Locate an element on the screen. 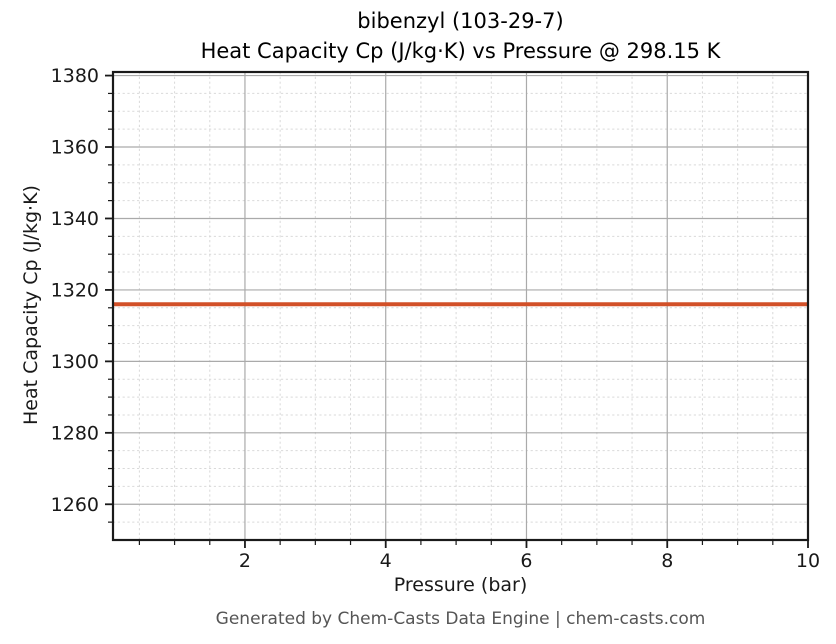  x-tick-label: 6 is located at coordinates (526, 561).